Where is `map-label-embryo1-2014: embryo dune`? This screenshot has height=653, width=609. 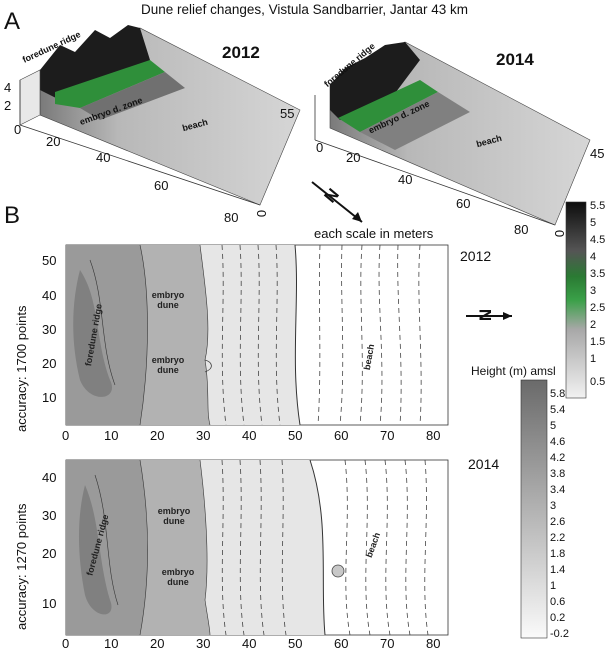
map-label-embryo1-2014: embryo dune is located at coordinates (174, 516).